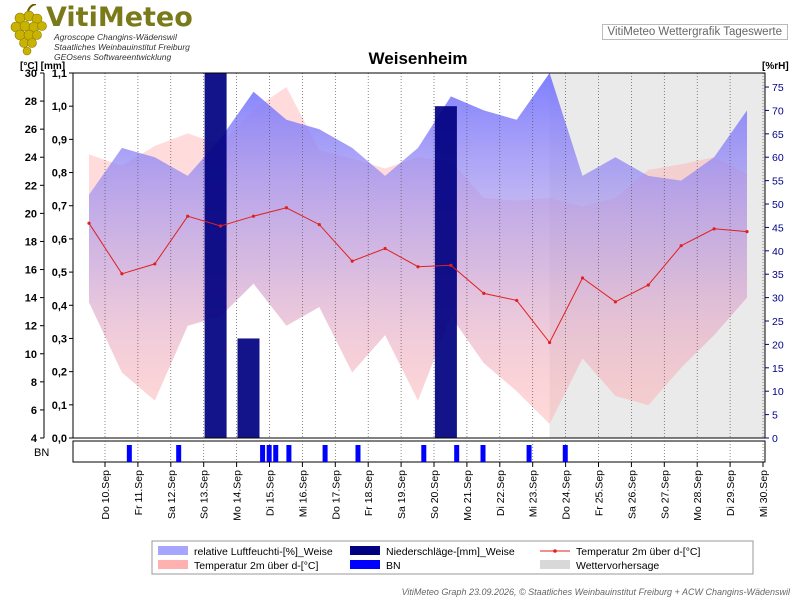  Describe the element at coordinates (778, 392) in the screenshot. I see `humidity-tick-label: 10` at that location.